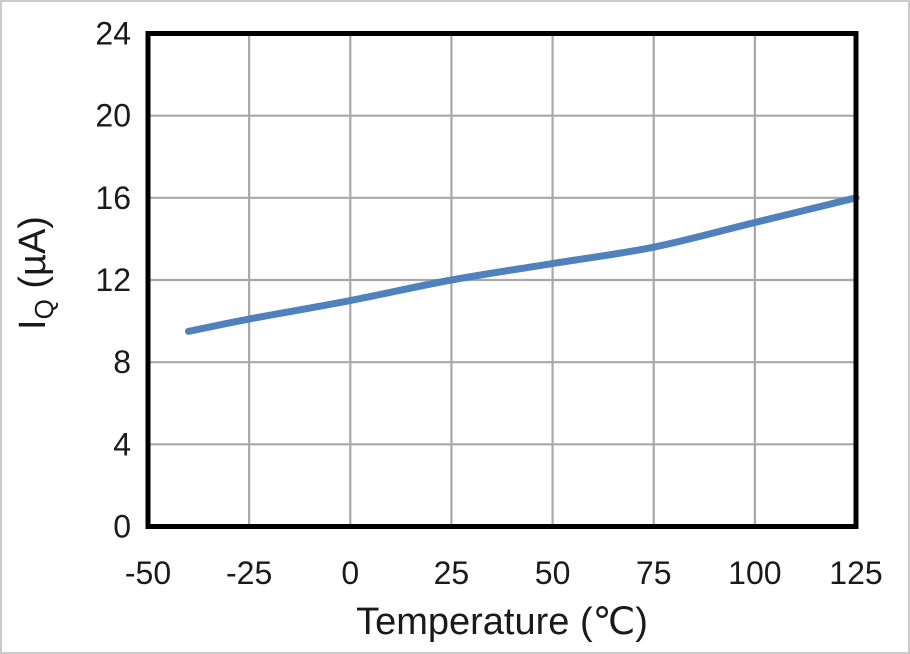  I want to click on x-tick-label: 125, so click(855, 573).